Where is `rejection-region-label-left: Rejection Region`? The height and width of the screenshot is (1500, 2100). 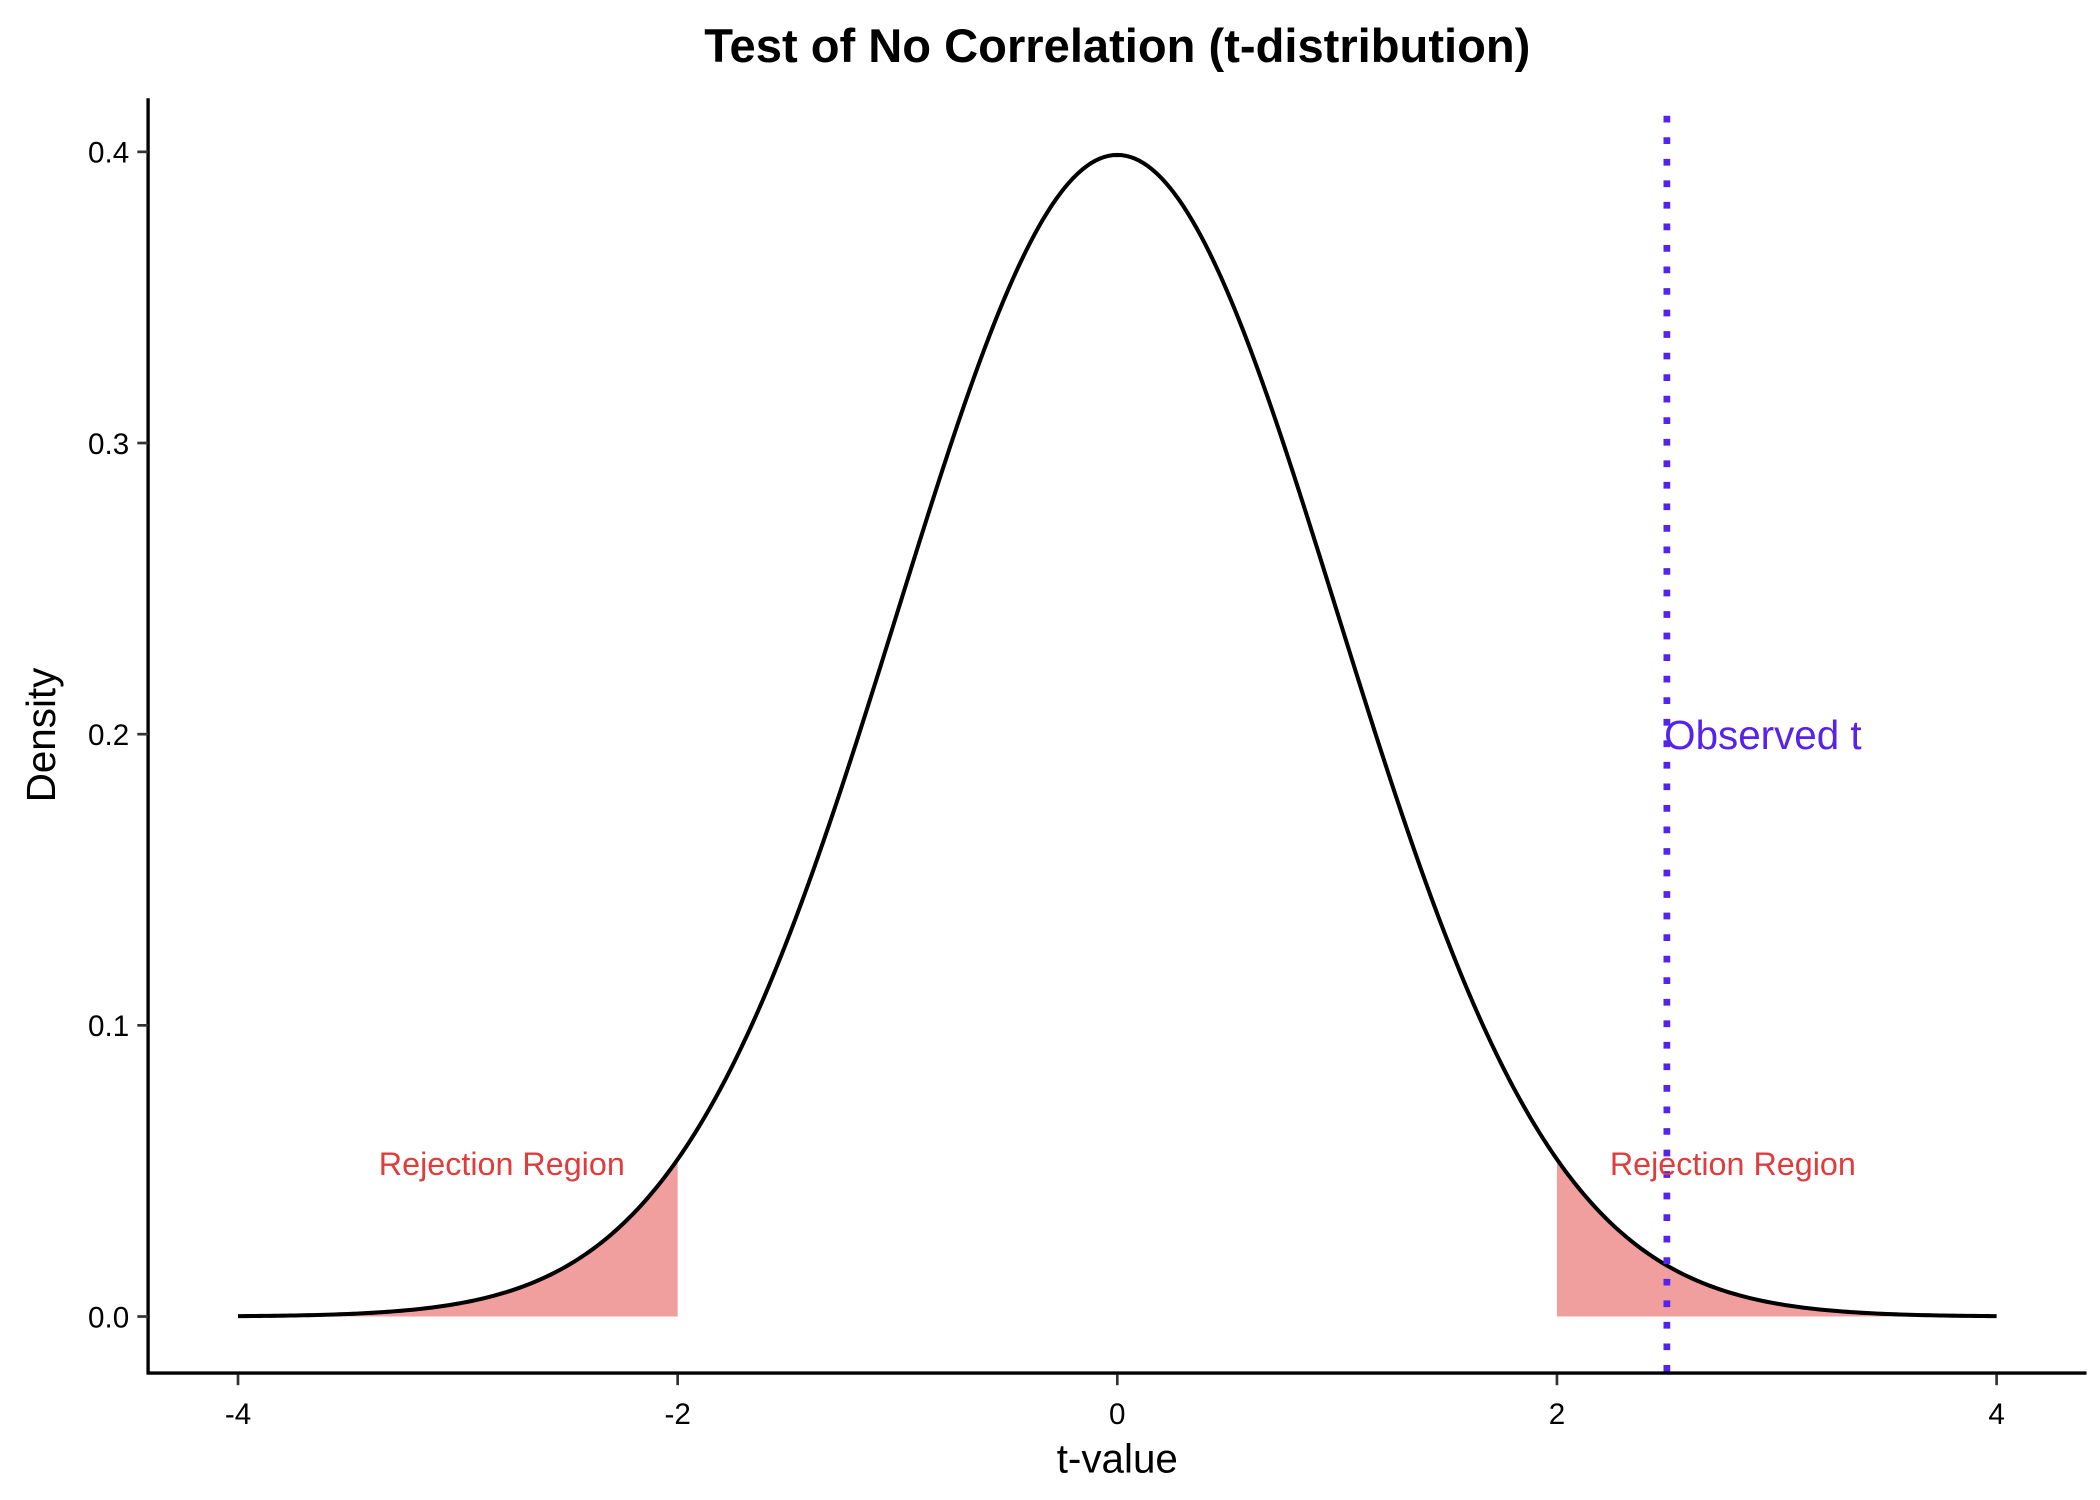
rejection-region-label-left: Rejection Region is located at coordinates (502, 1164).